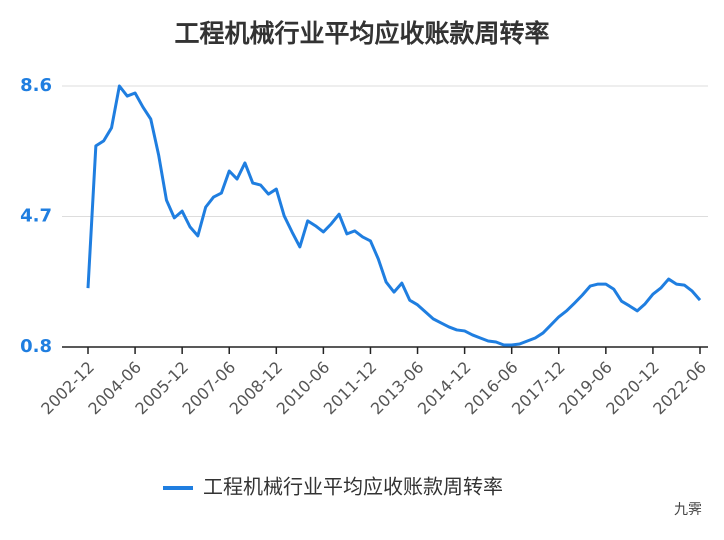 The width and height of the screenshot is (724, 540). Describe the element at coordinates (36, 216) in the screenshot. I see `y-tick-label: 4.7` at that location.